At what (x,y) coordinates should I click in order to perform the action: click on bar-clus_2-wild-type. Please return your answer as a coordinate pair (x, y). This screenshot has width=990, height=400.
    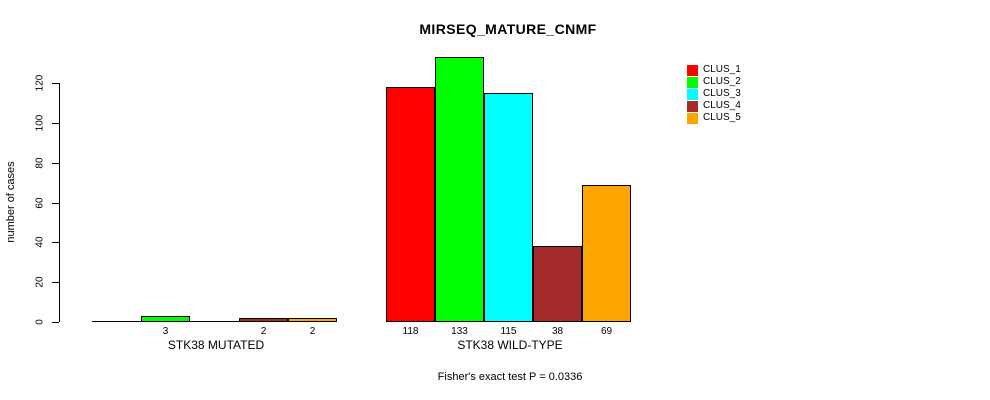
    Looking at the image, I should click on (459, 189).